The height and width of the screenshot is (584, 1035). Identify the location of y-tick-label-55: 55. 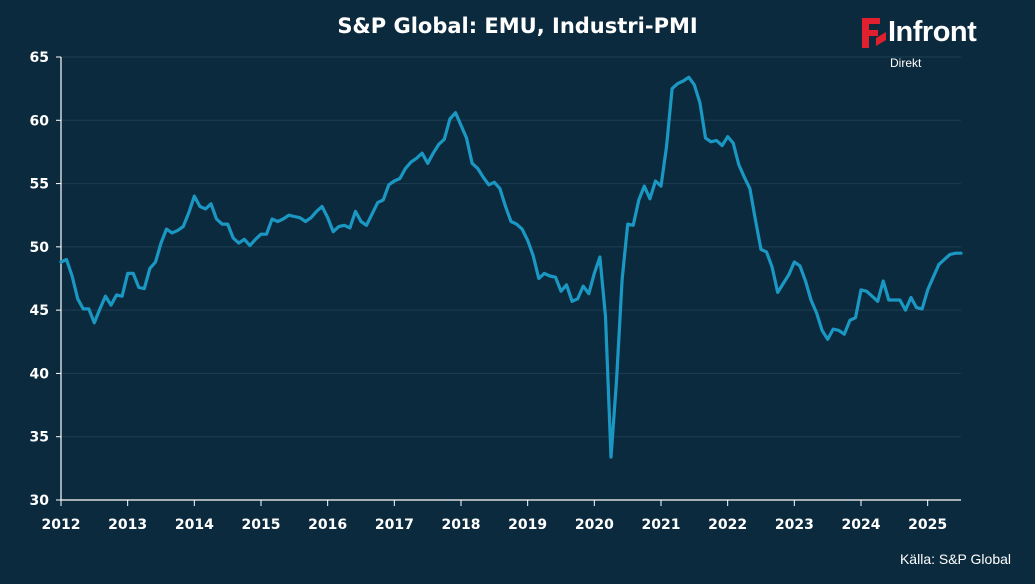
(39, 185).